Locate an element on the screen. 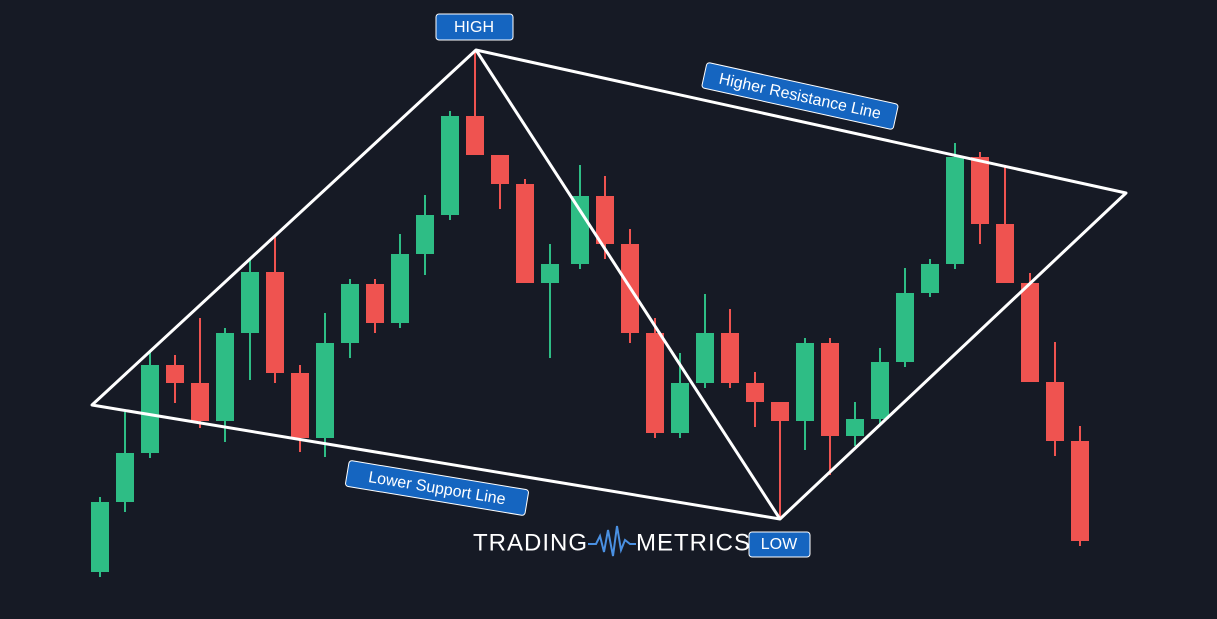 This screenshot has height=619, width=1217. low-tag: LOW is located at coordinates (779, 544).